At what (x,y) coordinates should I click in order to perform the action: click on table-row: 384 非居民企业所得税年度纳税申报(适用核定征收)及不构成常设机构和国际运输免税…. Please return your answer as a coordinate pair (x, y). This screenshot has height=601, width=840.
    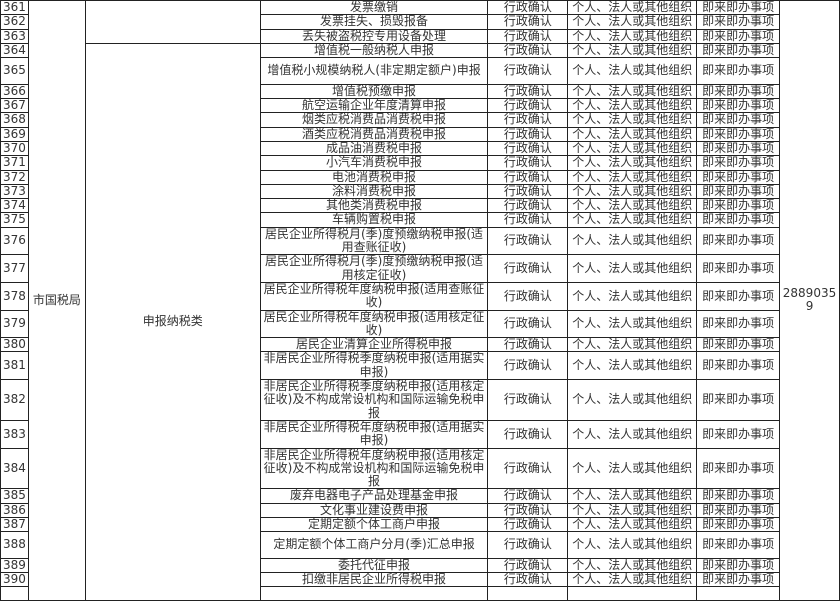
    Looking at the image, I should click on (420, 468).